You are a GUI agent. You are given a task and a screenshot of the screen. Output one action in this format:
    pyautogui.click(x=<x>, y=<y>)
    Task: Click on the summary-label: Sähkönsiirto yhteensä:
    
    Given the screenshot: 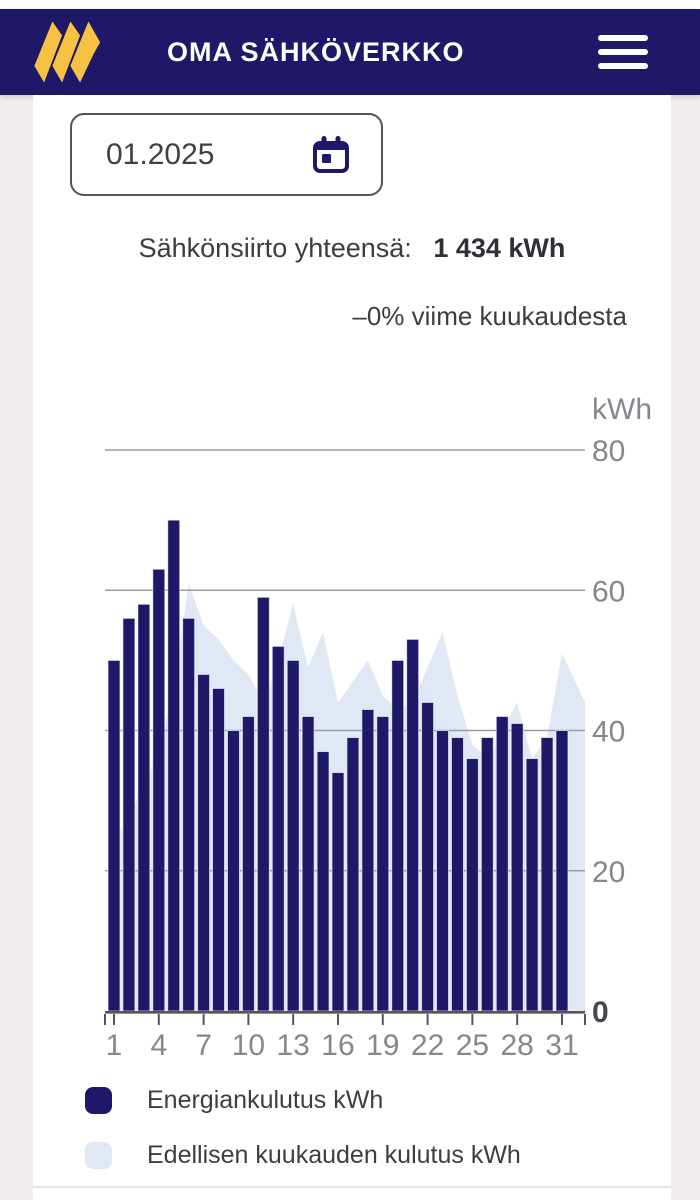 What is the action you would take?
    pyautogui.click(x=275, y=248)
    